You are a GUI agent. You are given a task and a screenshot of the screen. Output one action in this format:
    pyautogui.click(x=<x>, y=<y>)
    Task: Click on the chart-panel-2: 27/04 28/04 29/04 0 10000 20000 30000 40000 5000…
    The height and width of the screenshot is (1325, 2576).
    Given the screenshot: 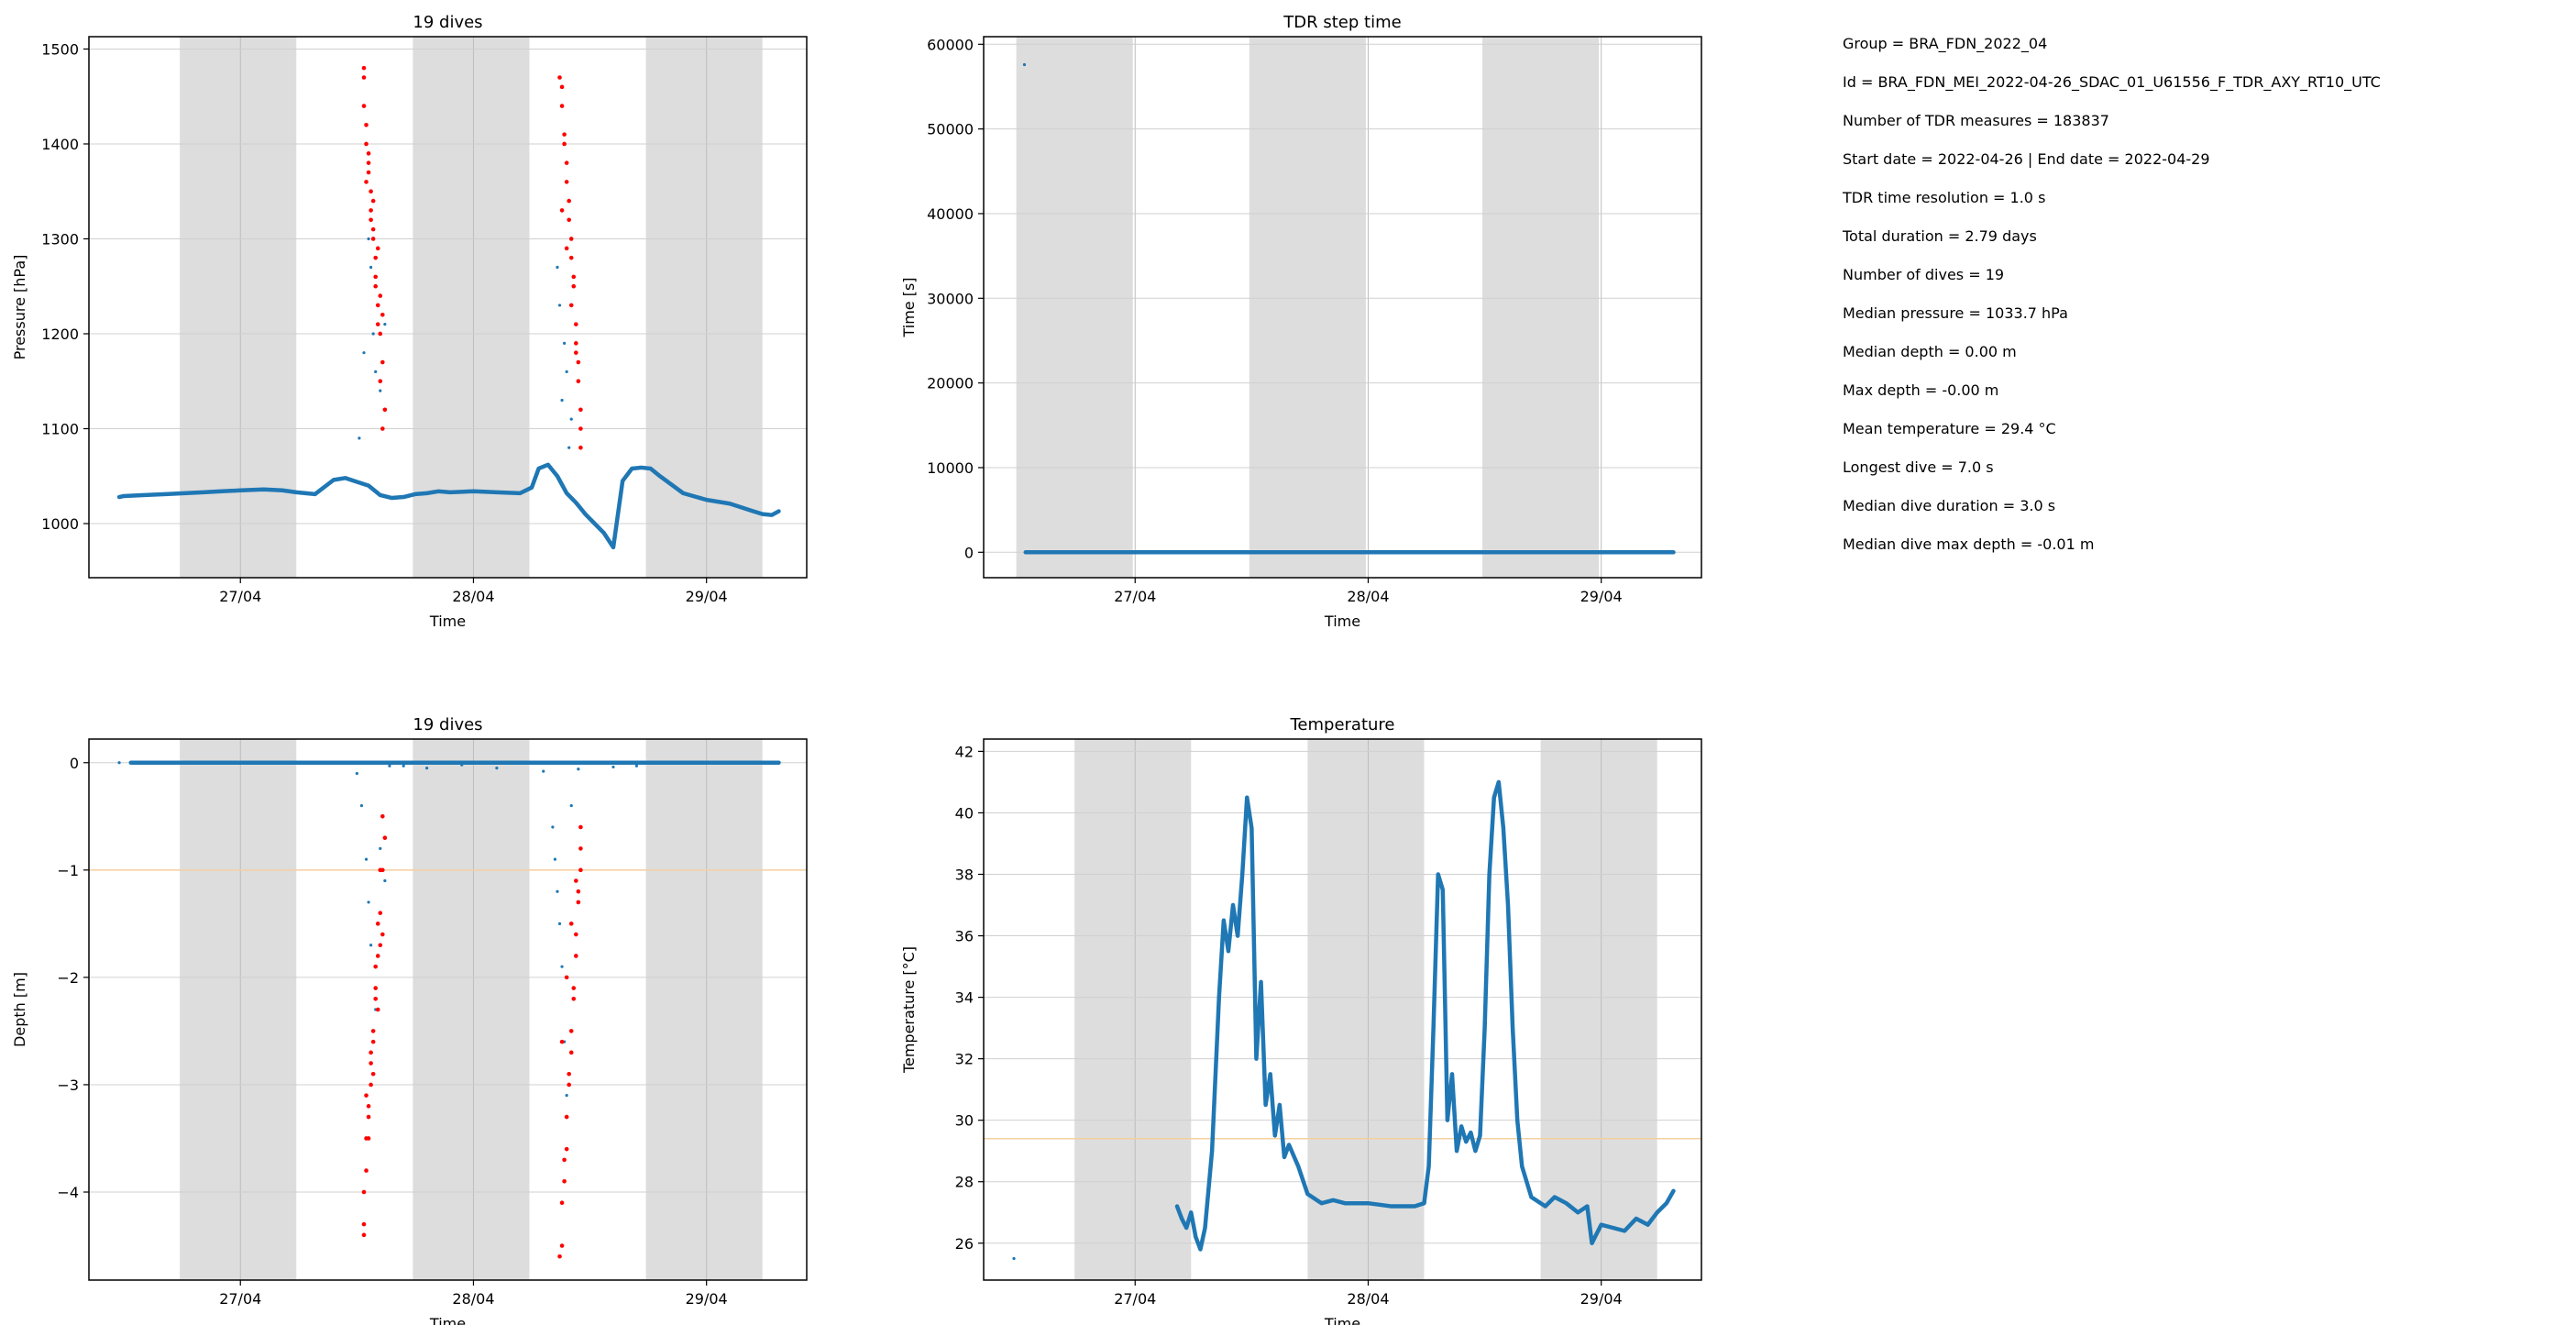 What is the action you would take?
    pyautogui.click(x=1301, y=321)
    